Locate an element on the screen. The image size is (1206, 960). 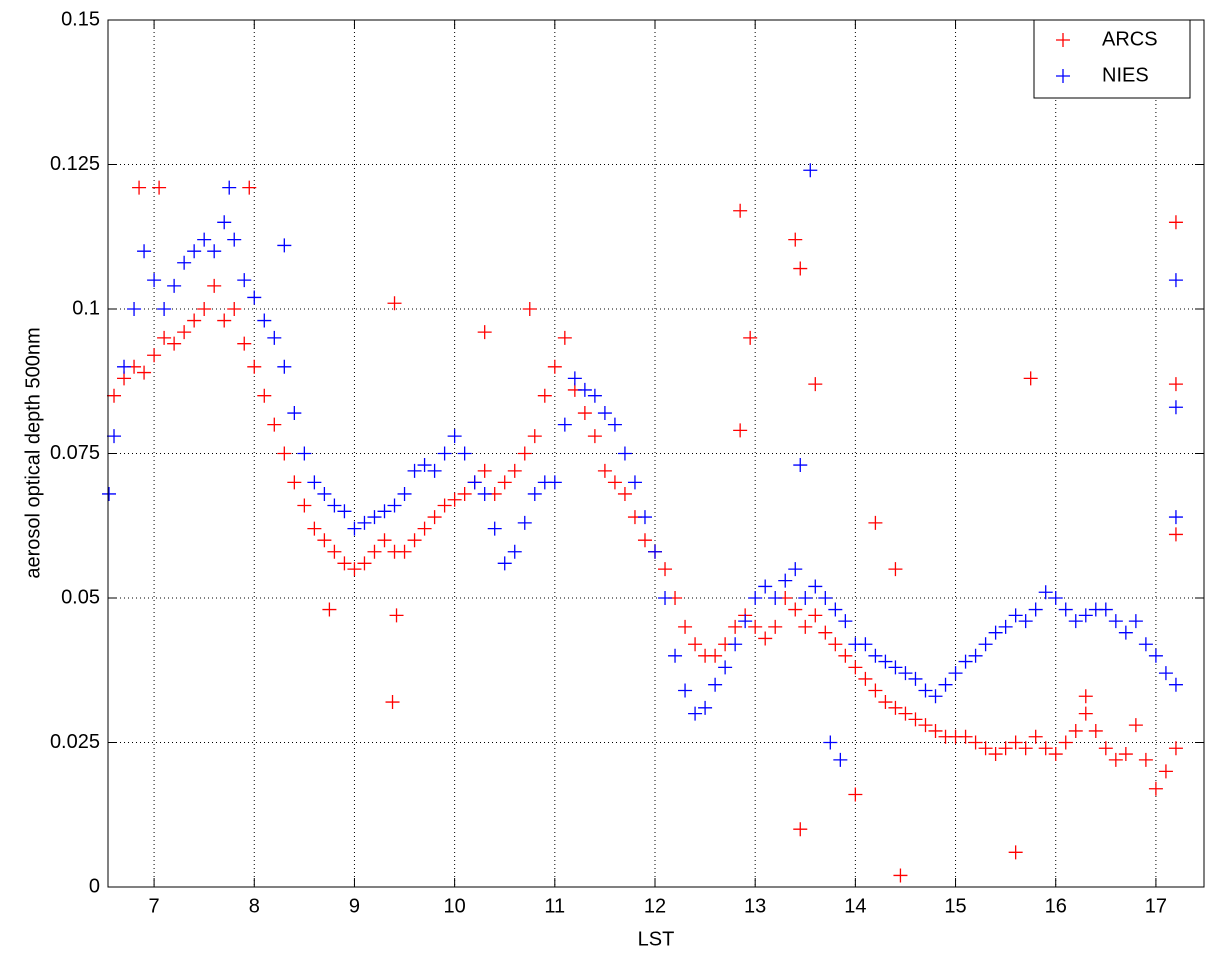
y-tick-label: 0.125 is located at coordinates (75, 164).